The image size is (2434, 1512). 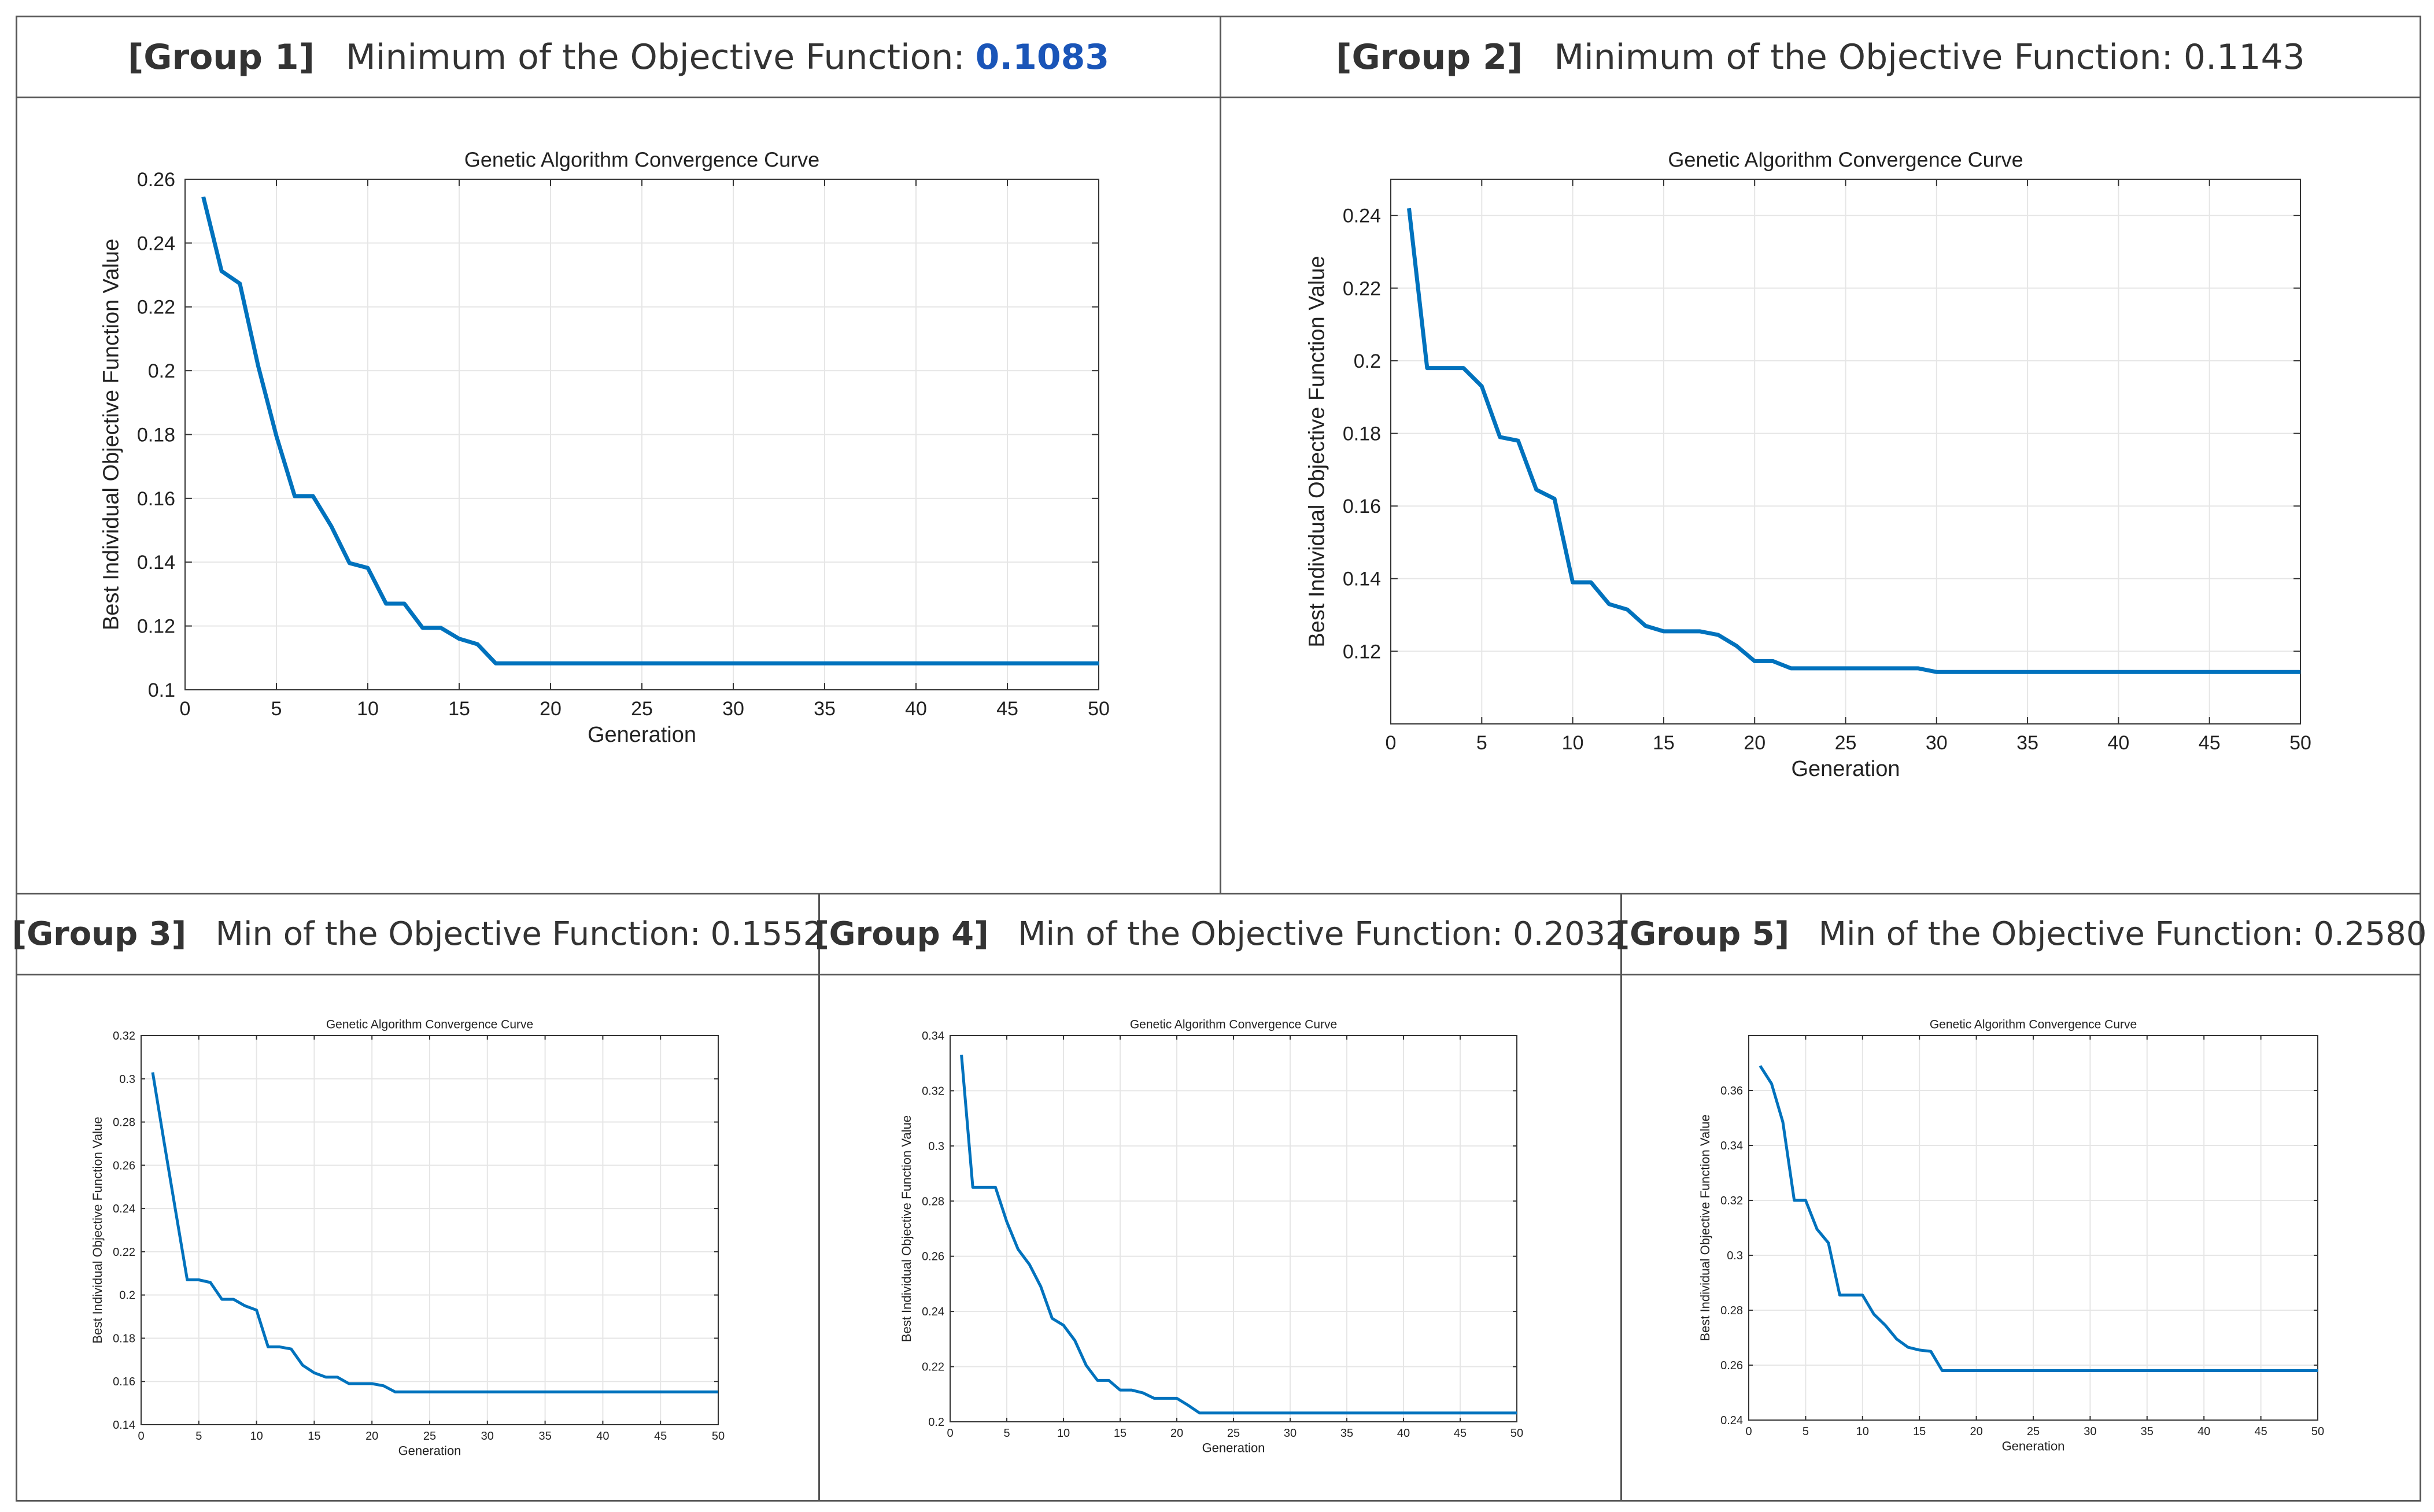 What do you see at coordinates (1429, 56) in the screenshot?
I see `group-label: [Group 2]` at bounding box center [1429, 56].